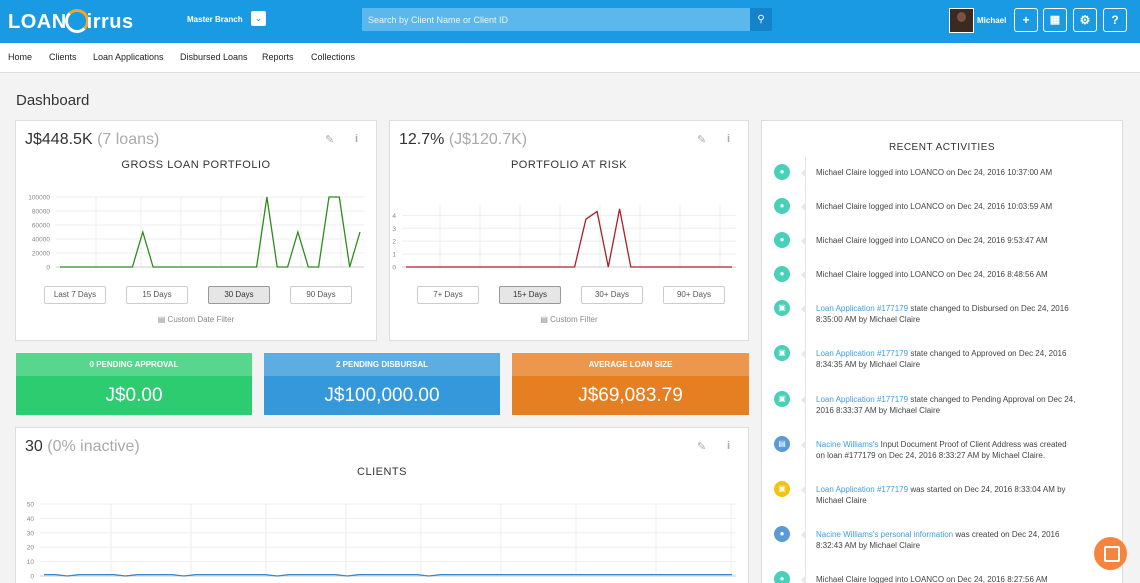 The image size is (1140, 583). I want to click on y-tick-label: 60000, so click(41, 226).